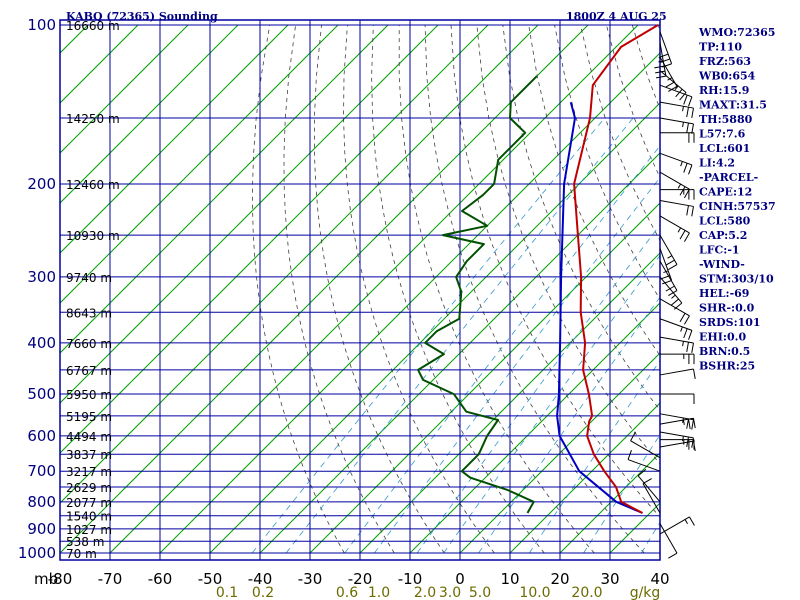  Describe the element at coordinates (93, 185) in the screenshot. I see `height-label: 12460 m` at that location.